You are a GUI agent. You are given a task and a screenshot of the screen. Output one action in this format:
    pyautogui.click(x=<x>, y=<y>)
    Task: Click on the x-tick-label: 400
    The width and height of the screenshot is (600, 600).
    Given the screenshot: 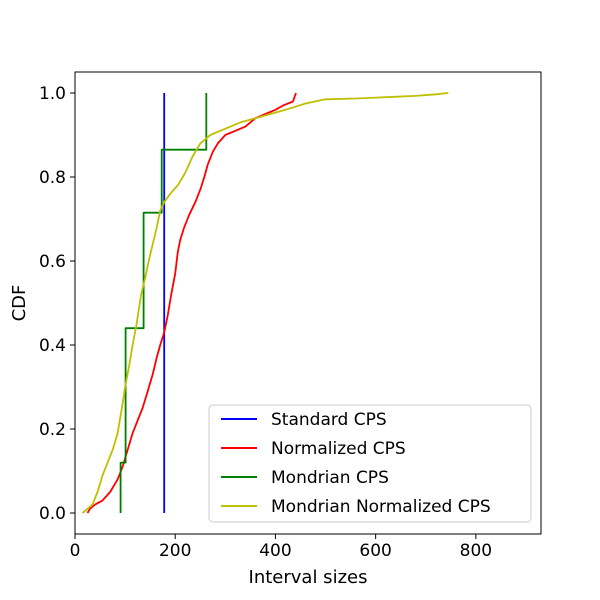 What is the action you would take?
    pyautogui.click(x=275, y=551)
    